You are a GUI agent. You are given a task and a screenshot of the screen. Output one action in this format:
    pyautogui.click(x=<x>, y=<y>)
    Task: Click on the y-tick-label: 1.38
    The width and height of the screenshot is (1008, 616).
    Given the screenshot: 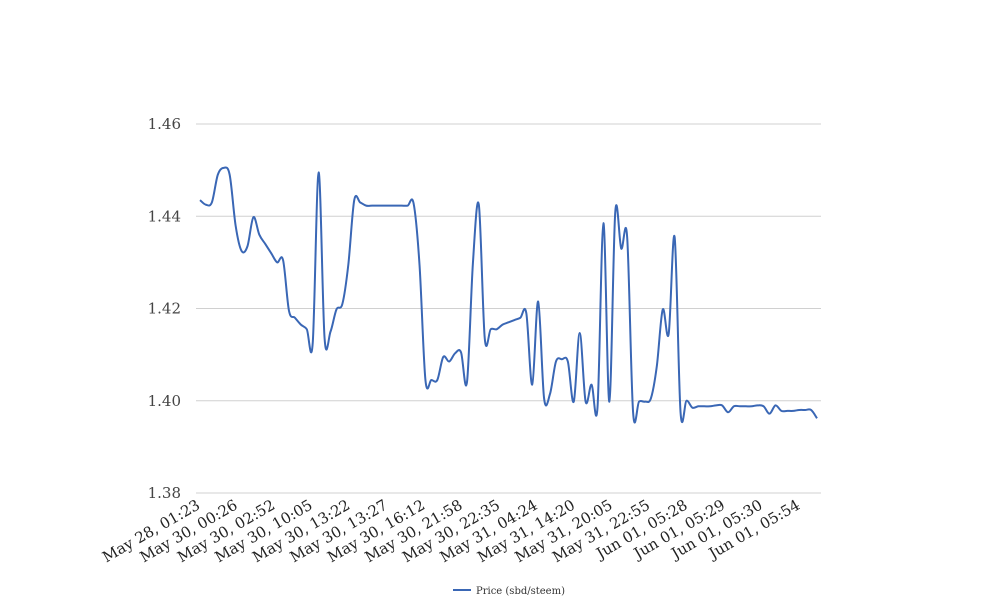 What is the action you would take?
    pyautogui.click(x=164, y=493)
    